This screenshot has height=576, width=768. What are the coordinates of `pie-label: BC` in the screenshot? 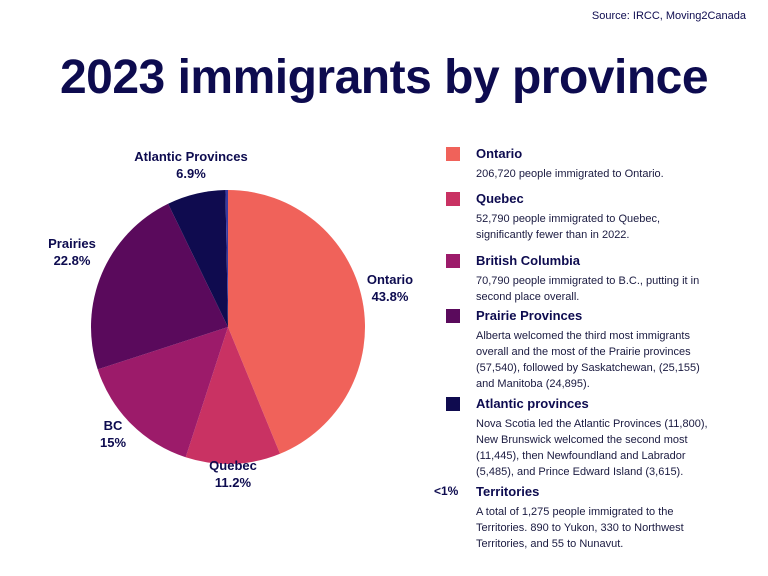 It's located at (113, 425).